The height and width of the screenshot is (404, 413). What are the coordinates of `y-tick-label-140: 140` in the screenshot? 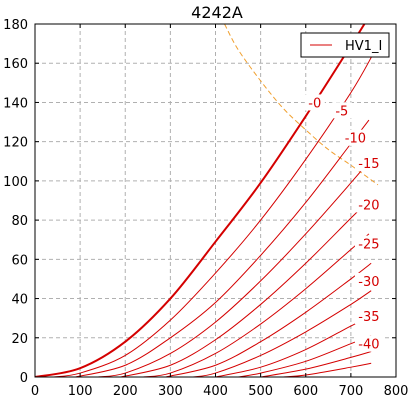 It's located at (15, 103).